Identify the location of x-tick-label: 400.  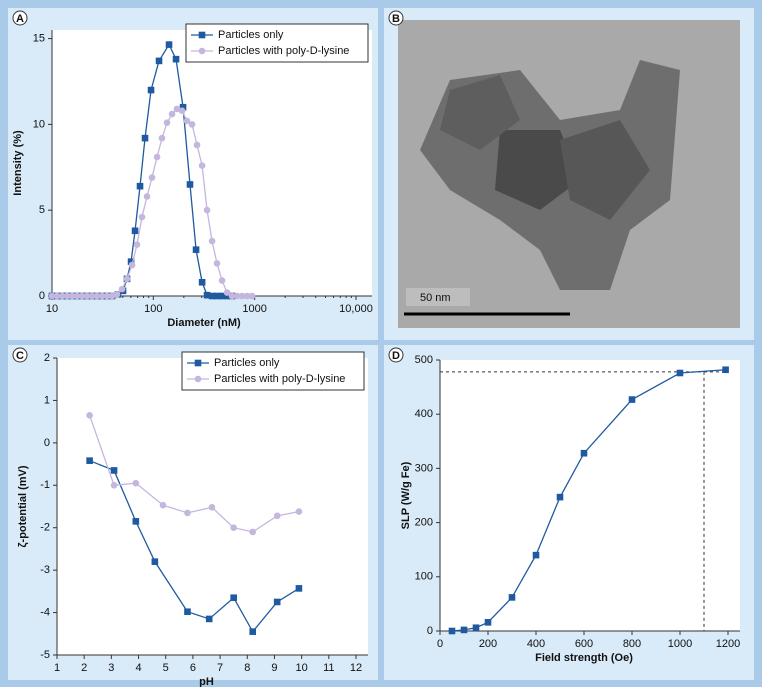
(536, 644).